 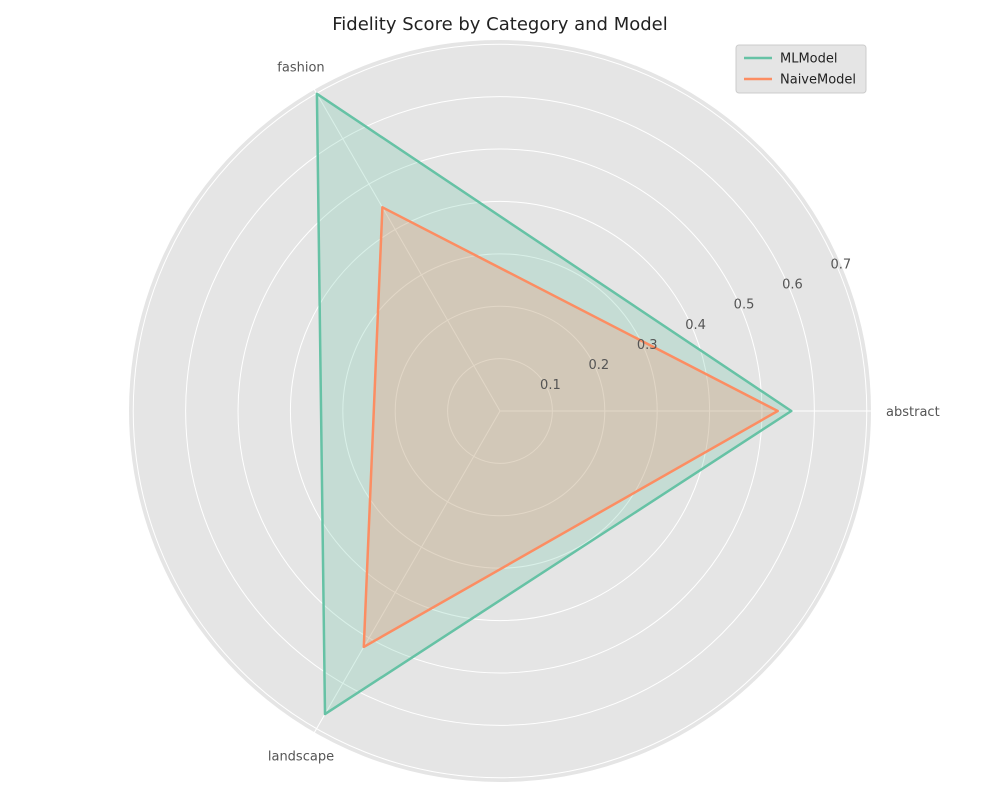 I want to click on chart-title: Fidelity Score by Category and Model, so click(x=500, y=24).